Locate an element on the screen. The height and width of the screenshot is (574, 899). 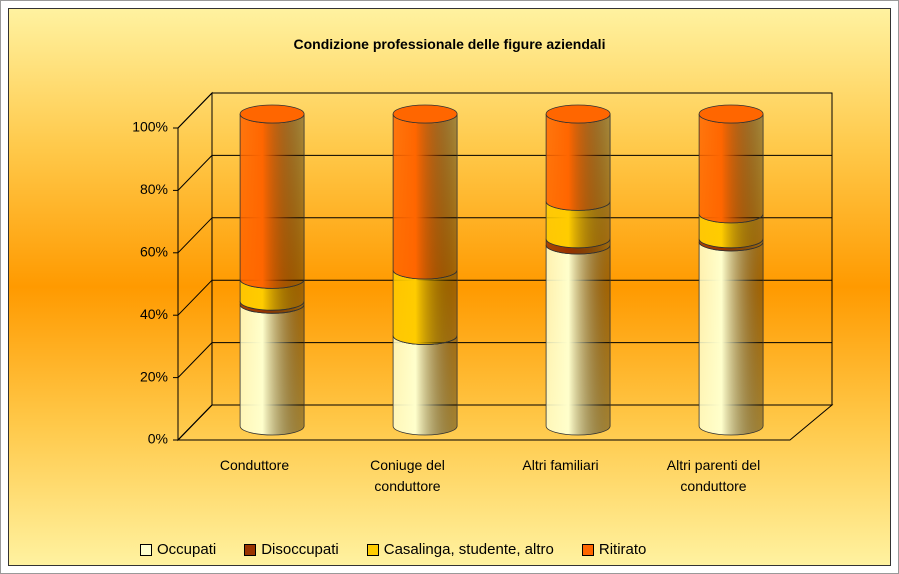
legend-item: Occupati is located at coordinates (178, 549).